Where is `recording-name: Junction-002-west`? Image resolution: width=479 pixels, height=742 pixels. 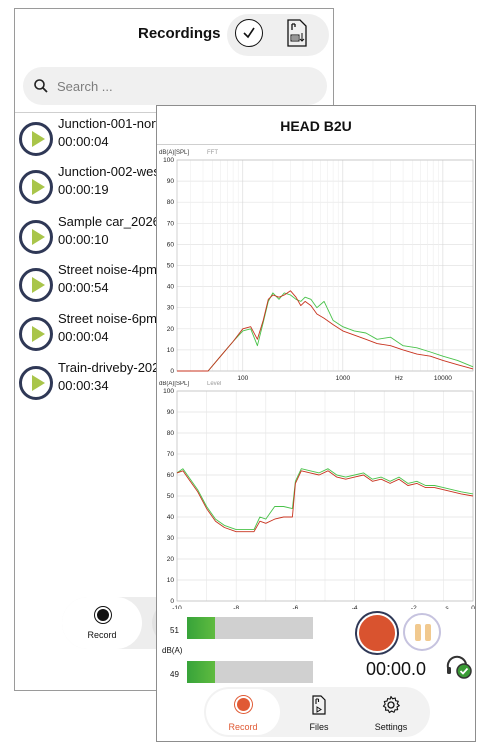 recording-name: Junction-002-west is located at coordinates (111, 171).